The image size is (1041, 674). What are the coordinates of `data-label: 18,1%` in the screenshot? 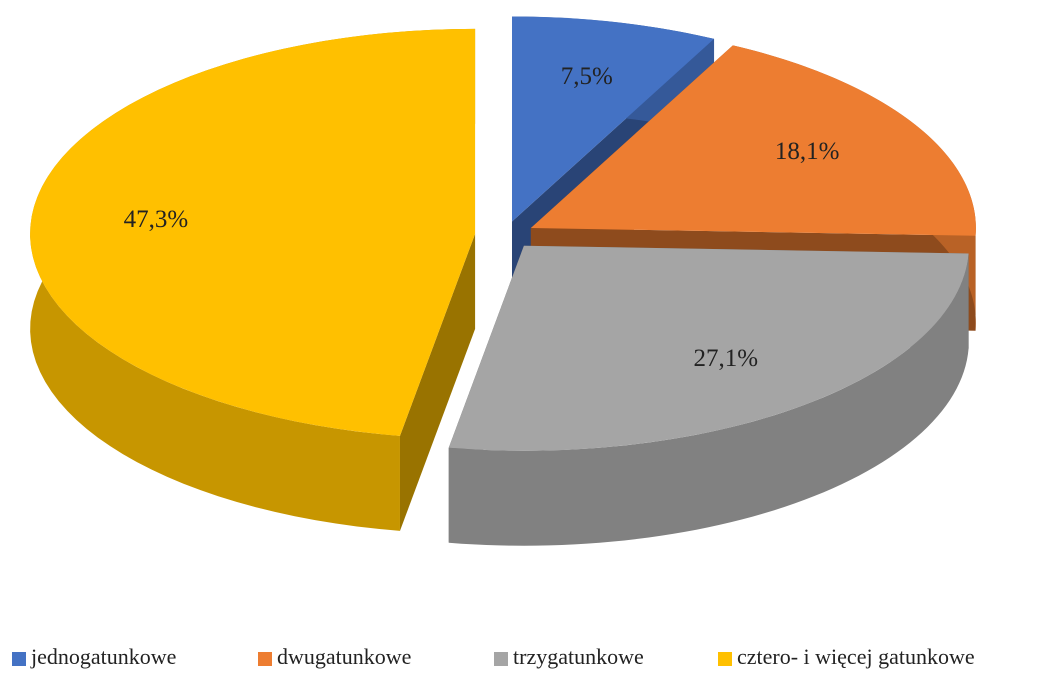 It's located at (807, 151).